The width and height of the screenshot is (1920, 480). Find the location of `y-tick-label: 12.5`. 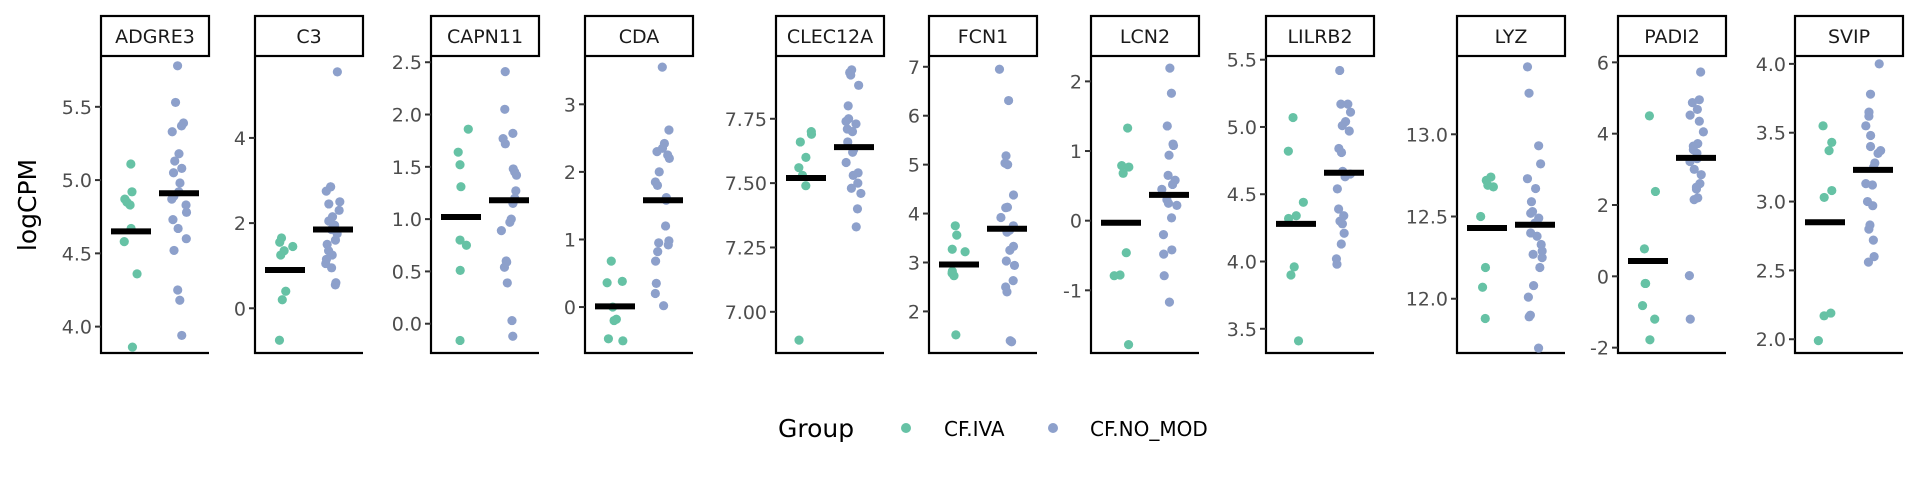

y-tick-label: 12.5 is located at coordinates (1427, 218).